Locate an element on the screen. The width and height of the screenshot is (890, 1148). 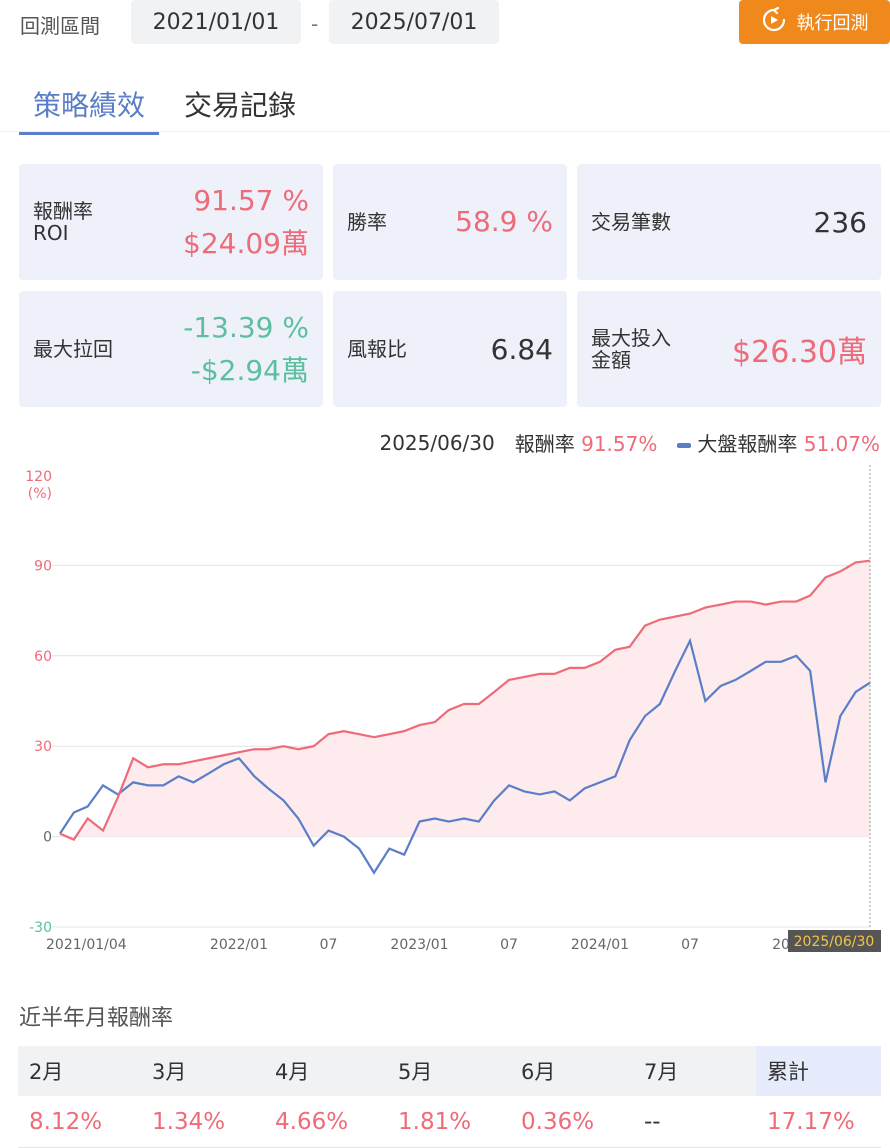
x-tick-label: 2022/01 is located at coordinates (239, 945).